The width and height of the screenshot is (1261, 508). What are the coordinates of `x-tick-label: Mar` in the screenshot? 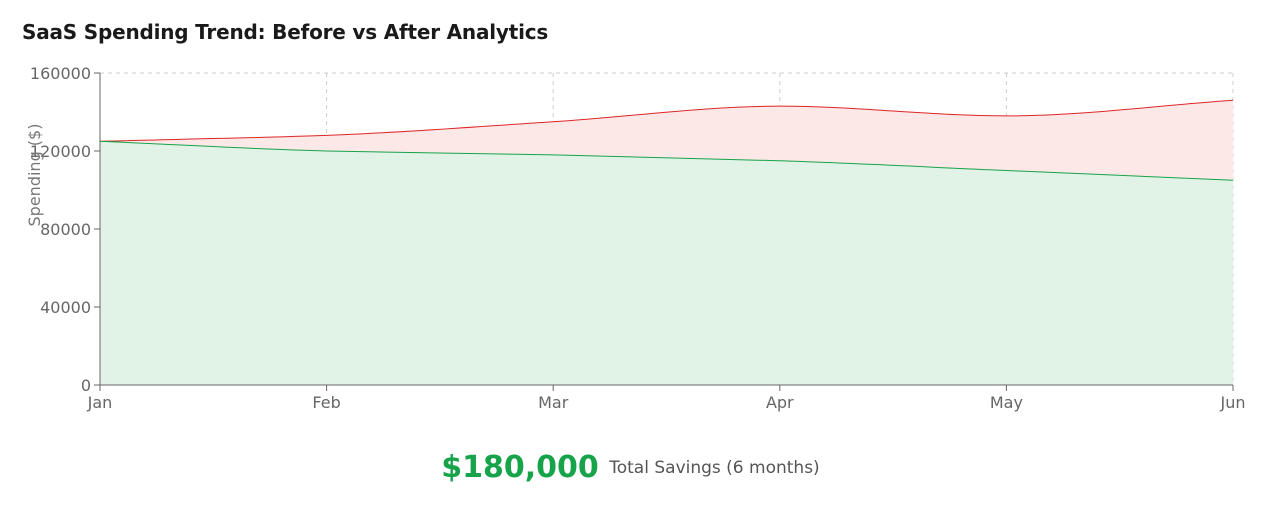 It's located at (553, 402).